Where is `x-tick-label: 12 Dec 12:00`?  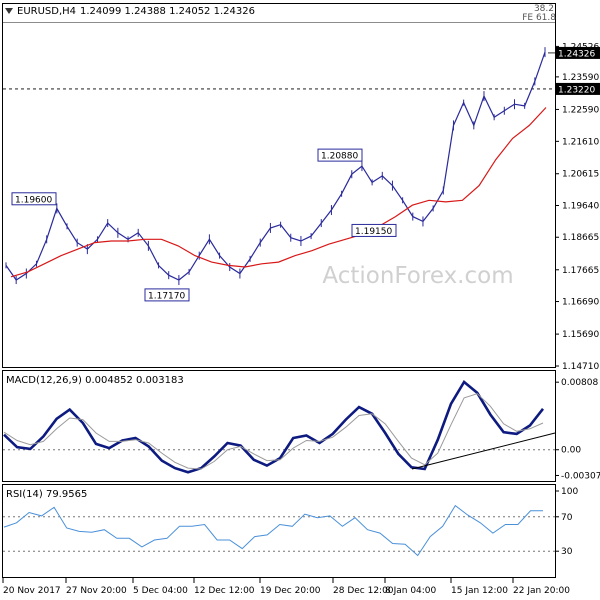
x-tick-label: 12 Dec 12:00 is located at coordinates (224, 591).